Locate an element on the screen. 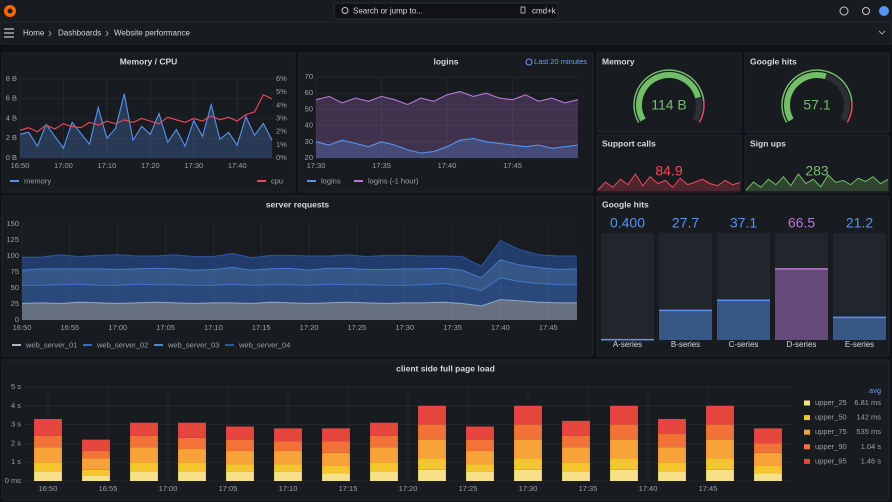 The width and height of the screenshot is (892, 502). series-line is located at coordinates (146, 121).